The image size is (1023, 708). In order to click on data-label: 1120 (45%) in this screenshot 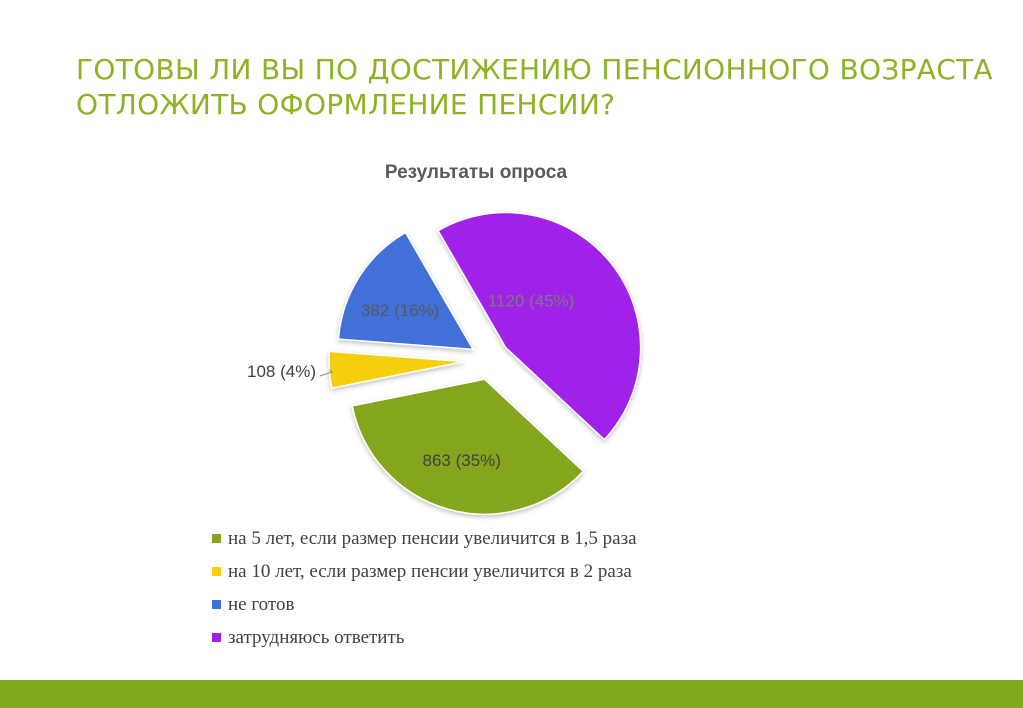, I will do `click(531, 300)`.